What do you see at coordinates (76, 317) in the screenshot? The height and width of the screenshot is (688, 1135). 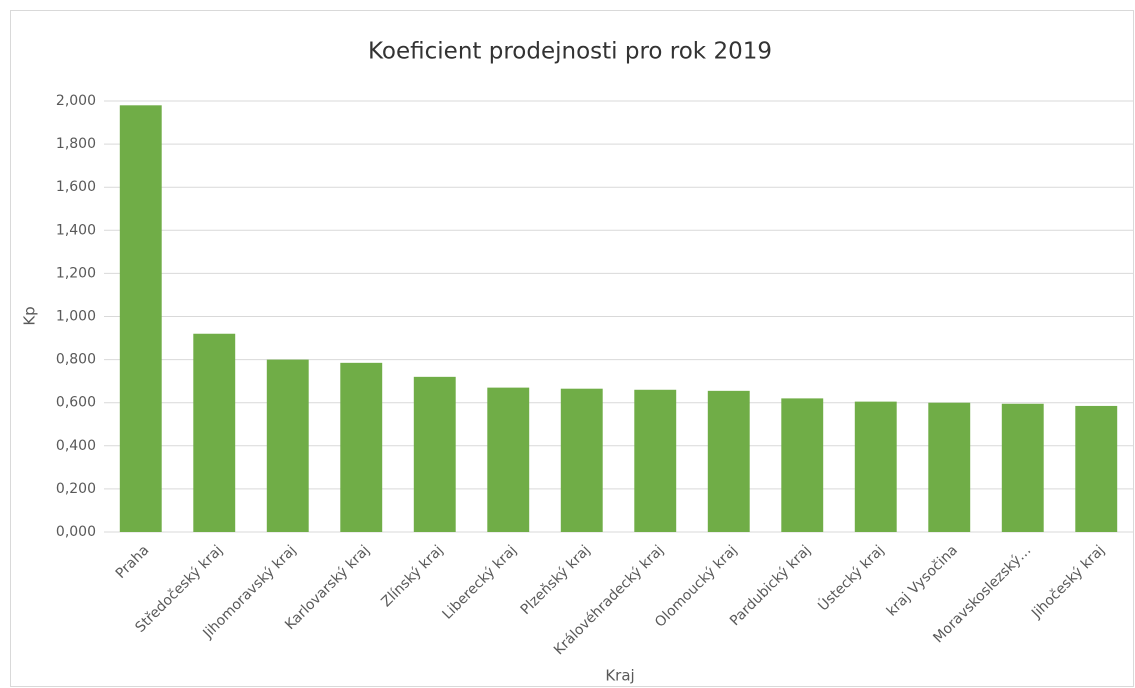 I see `y-tick-label: 1,000` at bounding box center [76, 317].